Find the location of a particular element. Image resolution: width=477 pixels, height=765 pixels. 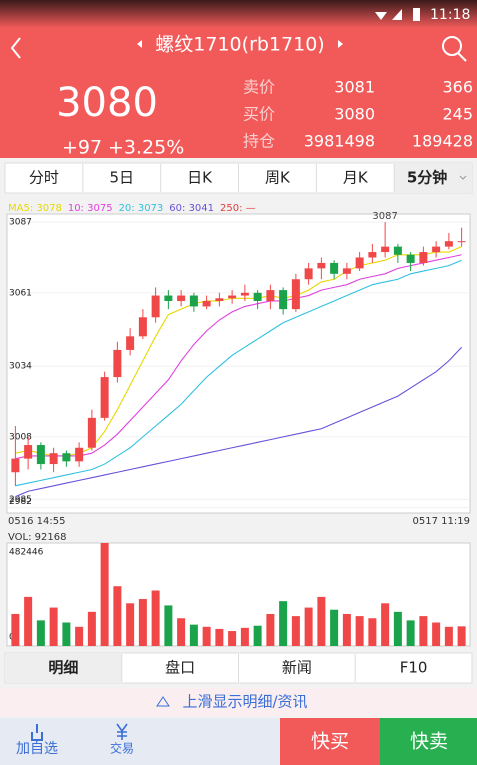

legend-entry: 60: 3041 is located at coordinates (191, 208).